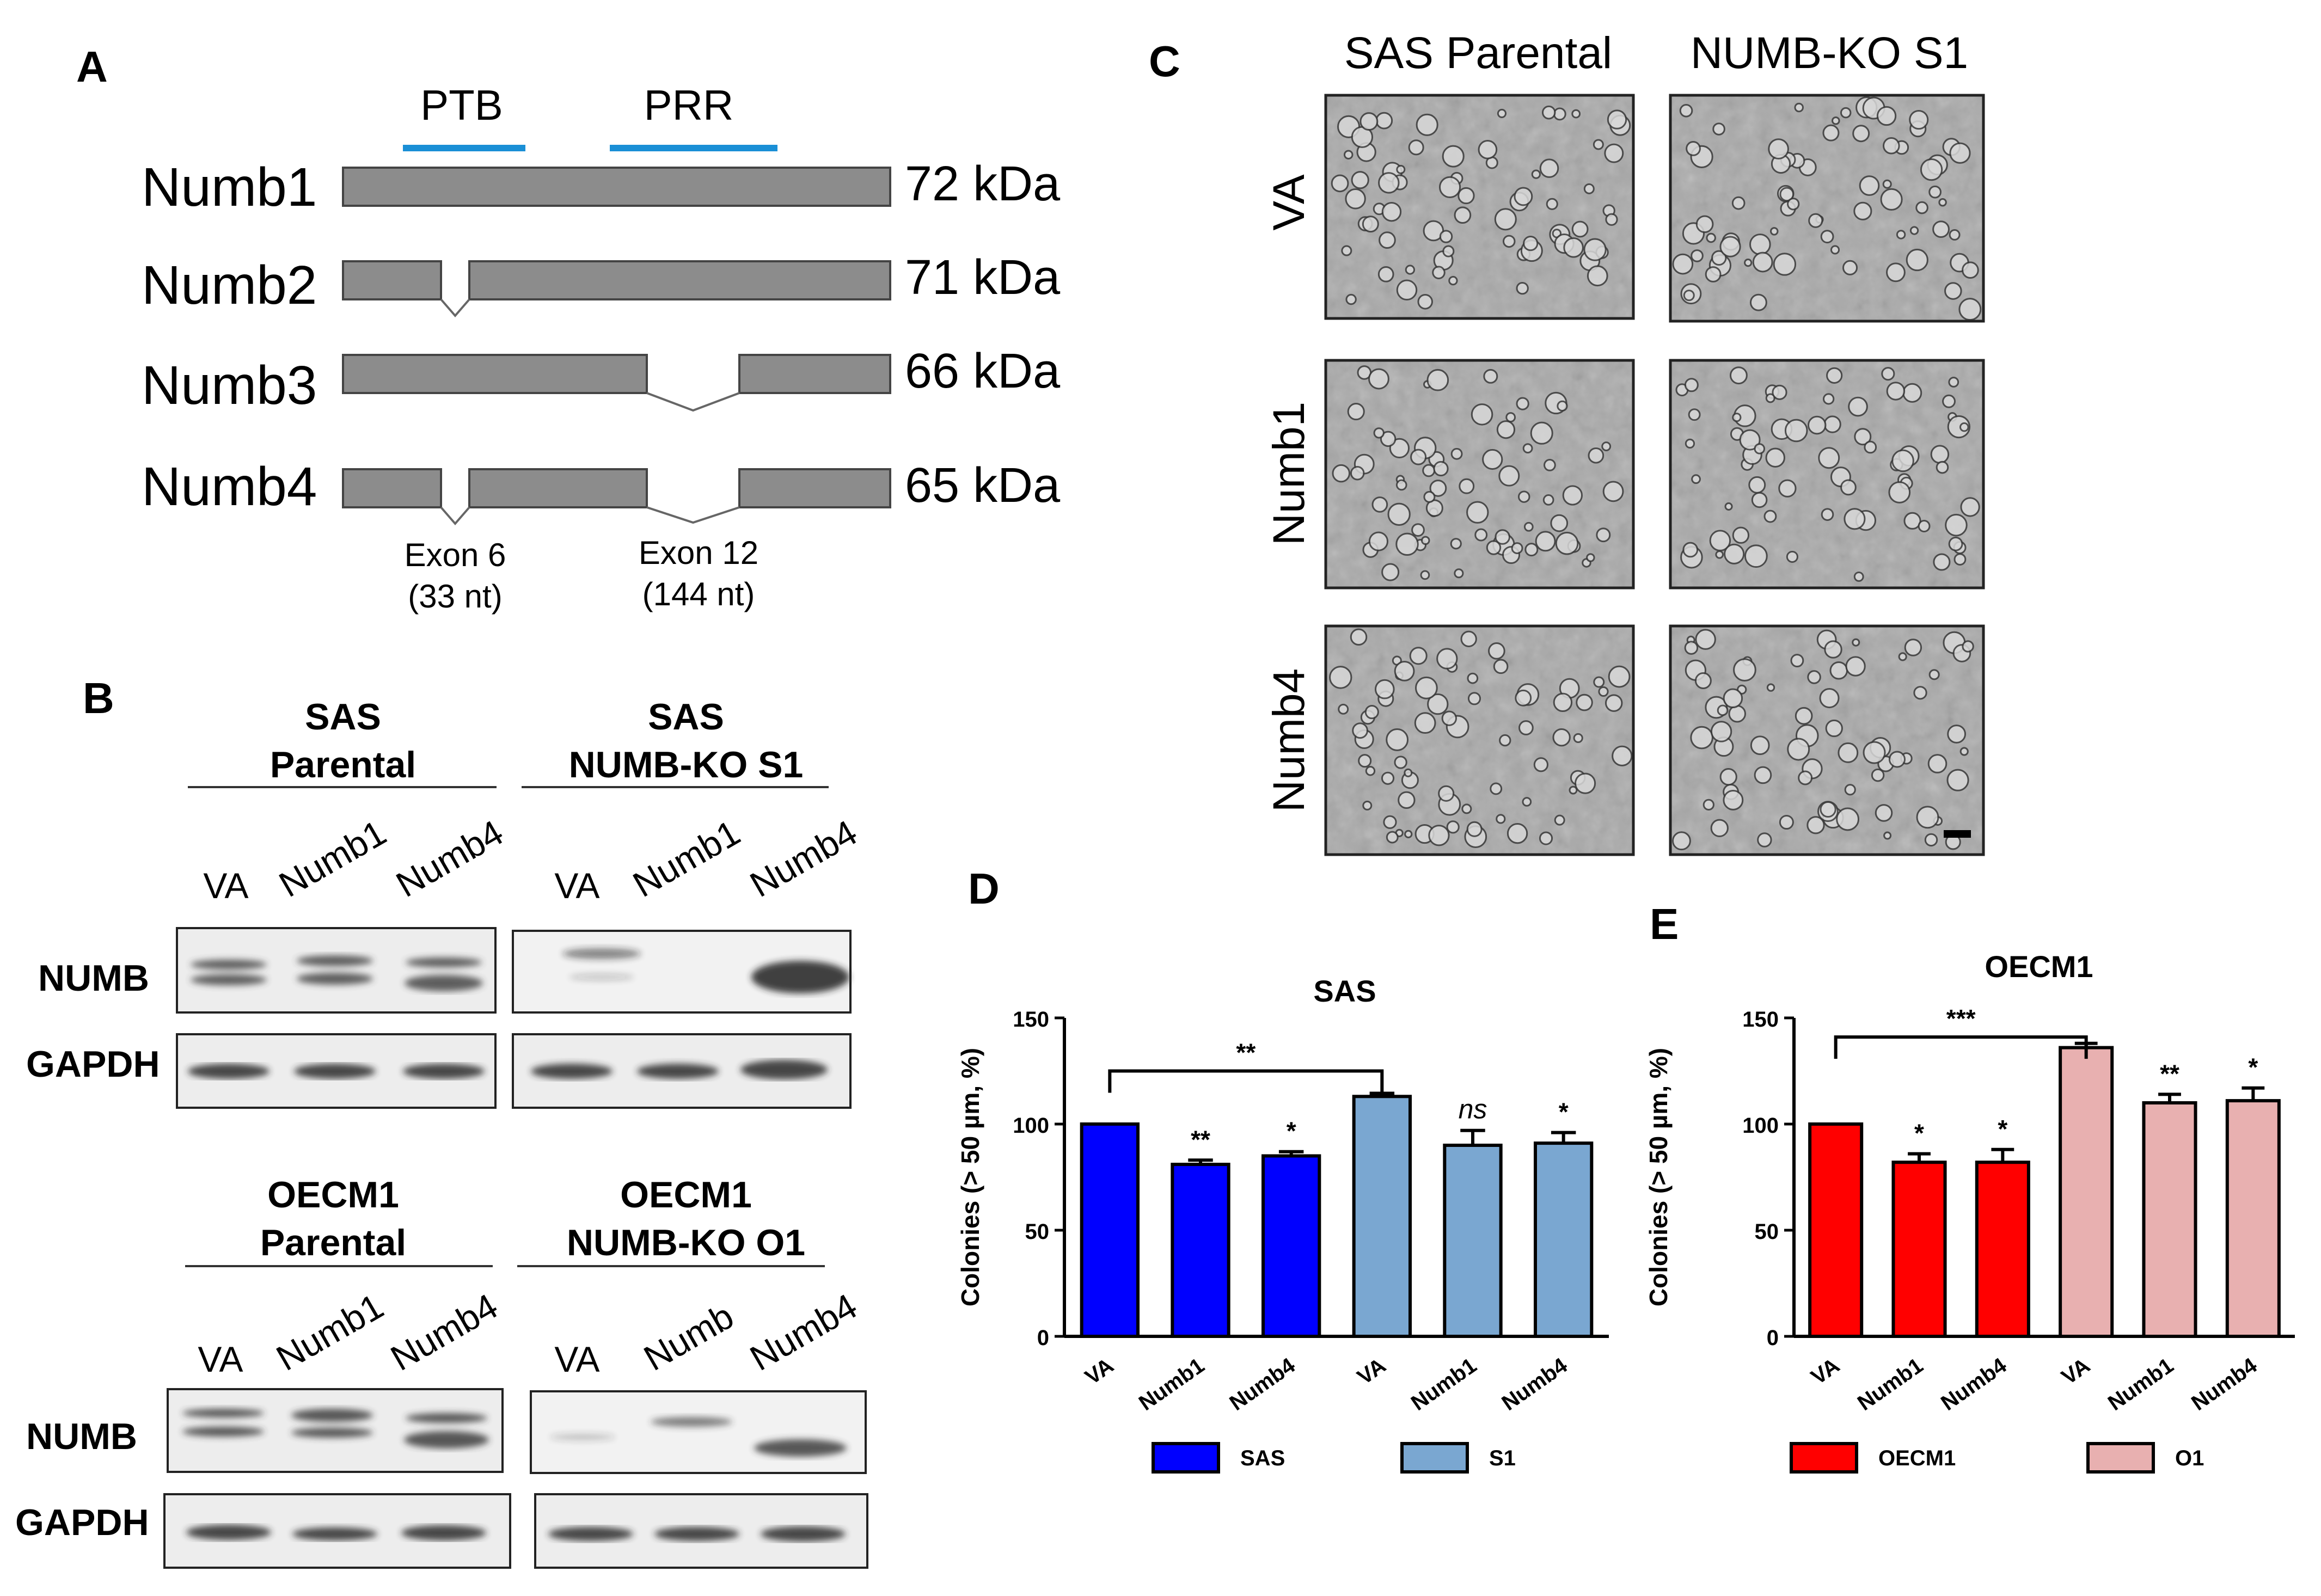 This screenshot has height=1596, width=2321. What do you see at coordinates (1564, 1112) in the screenshot?
I see `significance-label: *` at bounding box center [1564, 1112].